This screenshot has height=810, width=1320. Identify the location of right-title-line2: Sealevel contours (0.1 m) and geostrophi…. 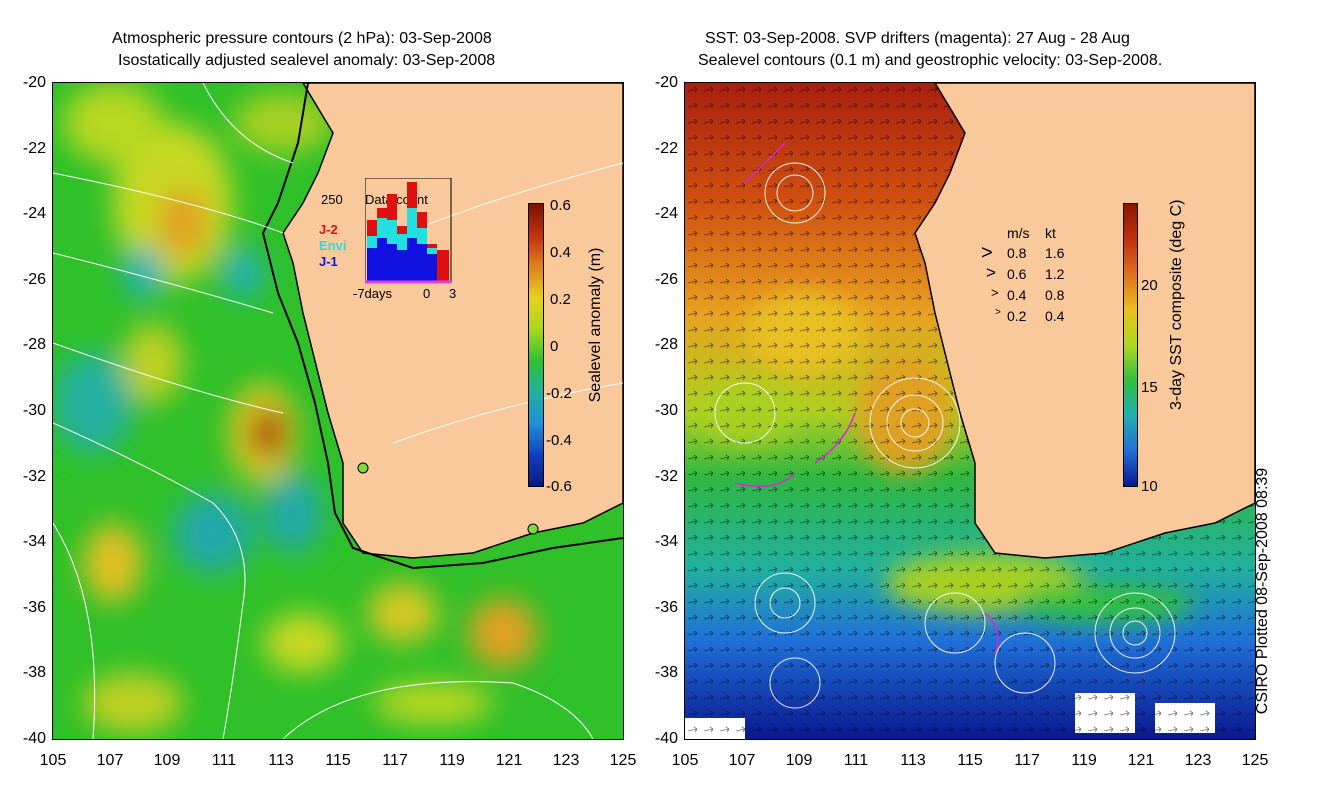
(930, 60).